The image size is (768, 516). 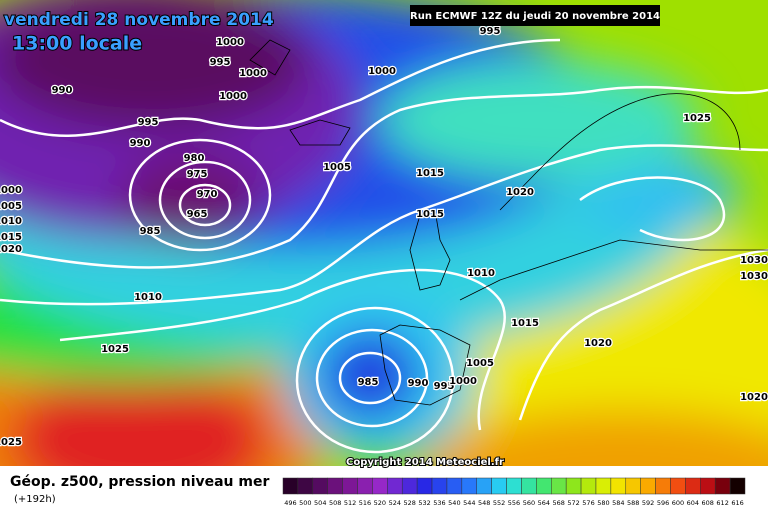 I want to click on scale-label: 552, so click(x=499, y=503).